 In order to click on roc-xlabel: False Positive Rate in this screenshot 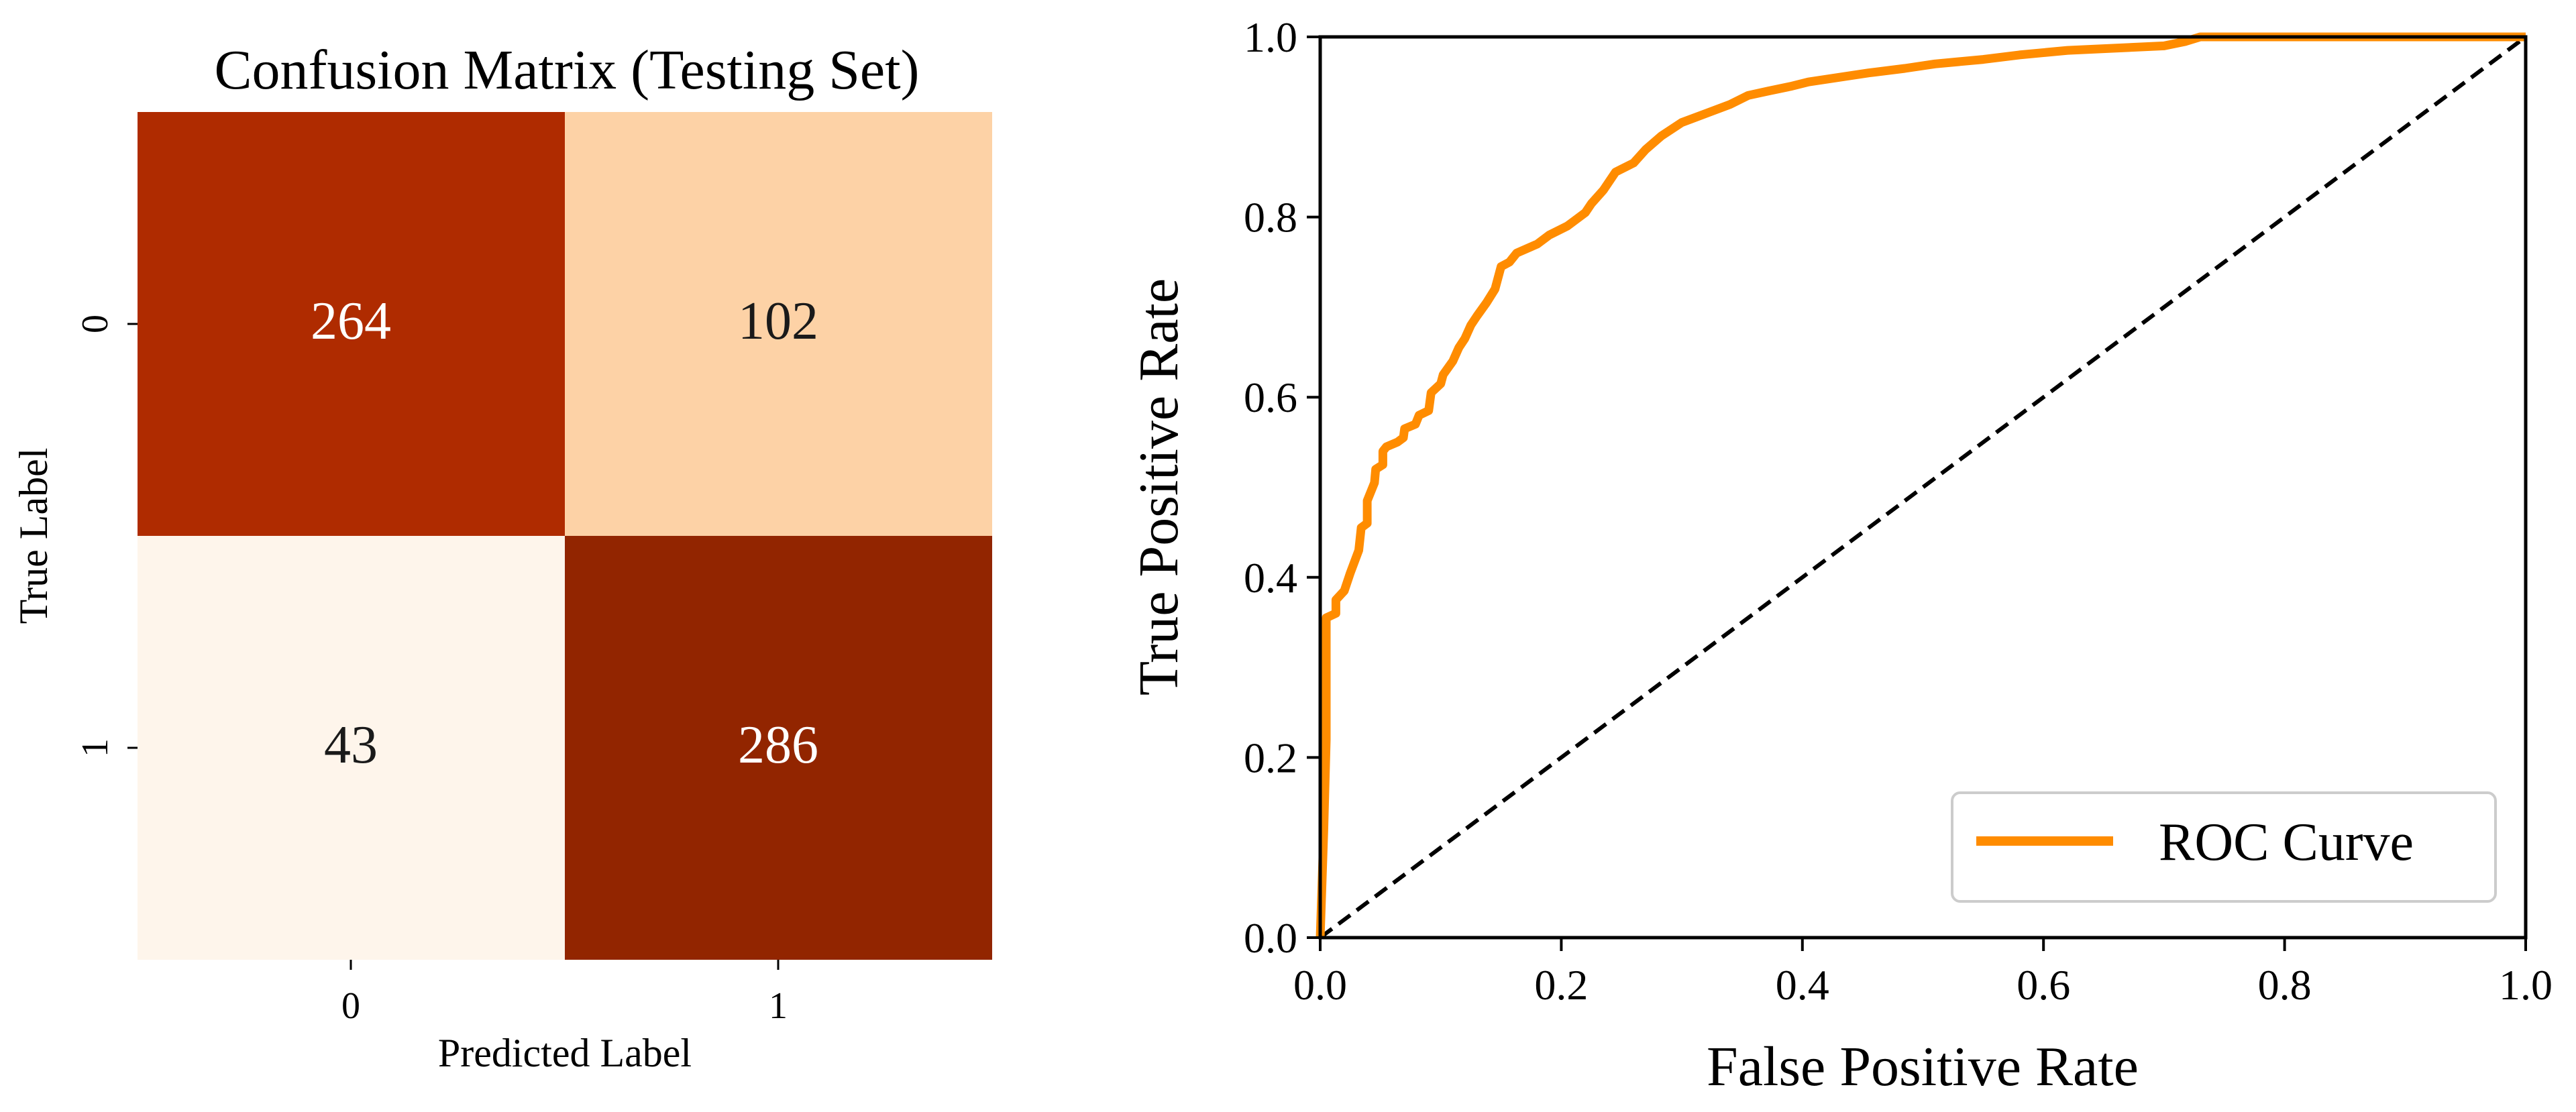, I will do `click(1923, 1067)`.